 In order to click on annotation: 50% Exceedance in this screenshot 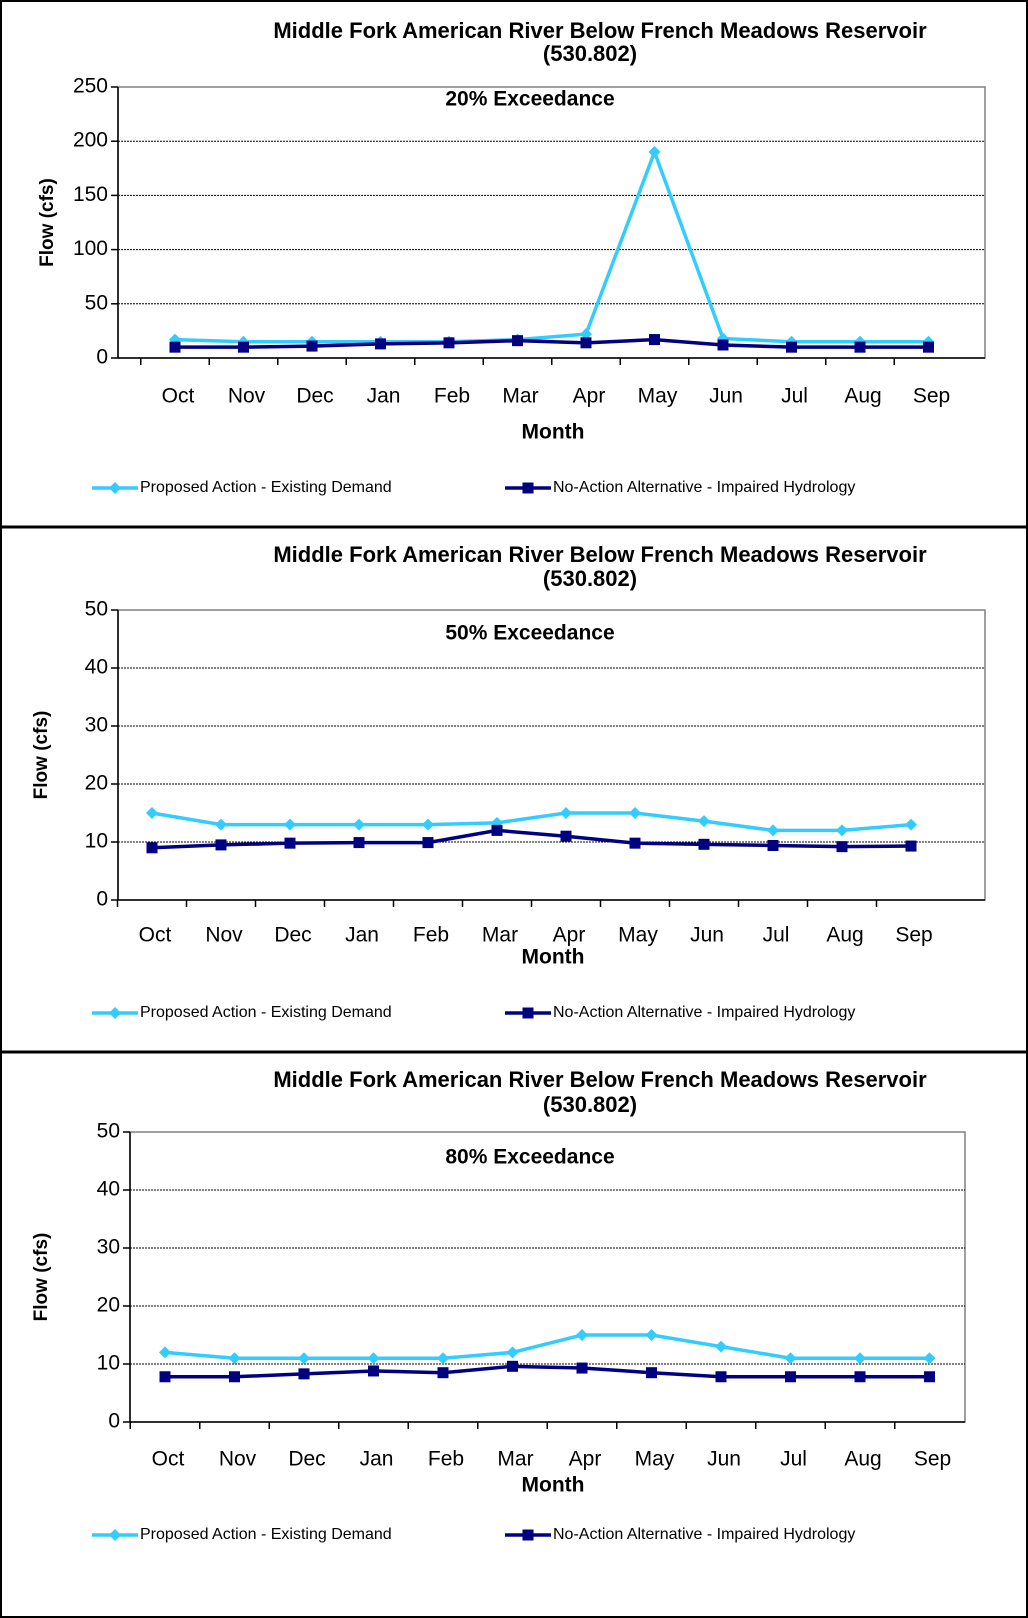, I will do `click(529, 633)`.